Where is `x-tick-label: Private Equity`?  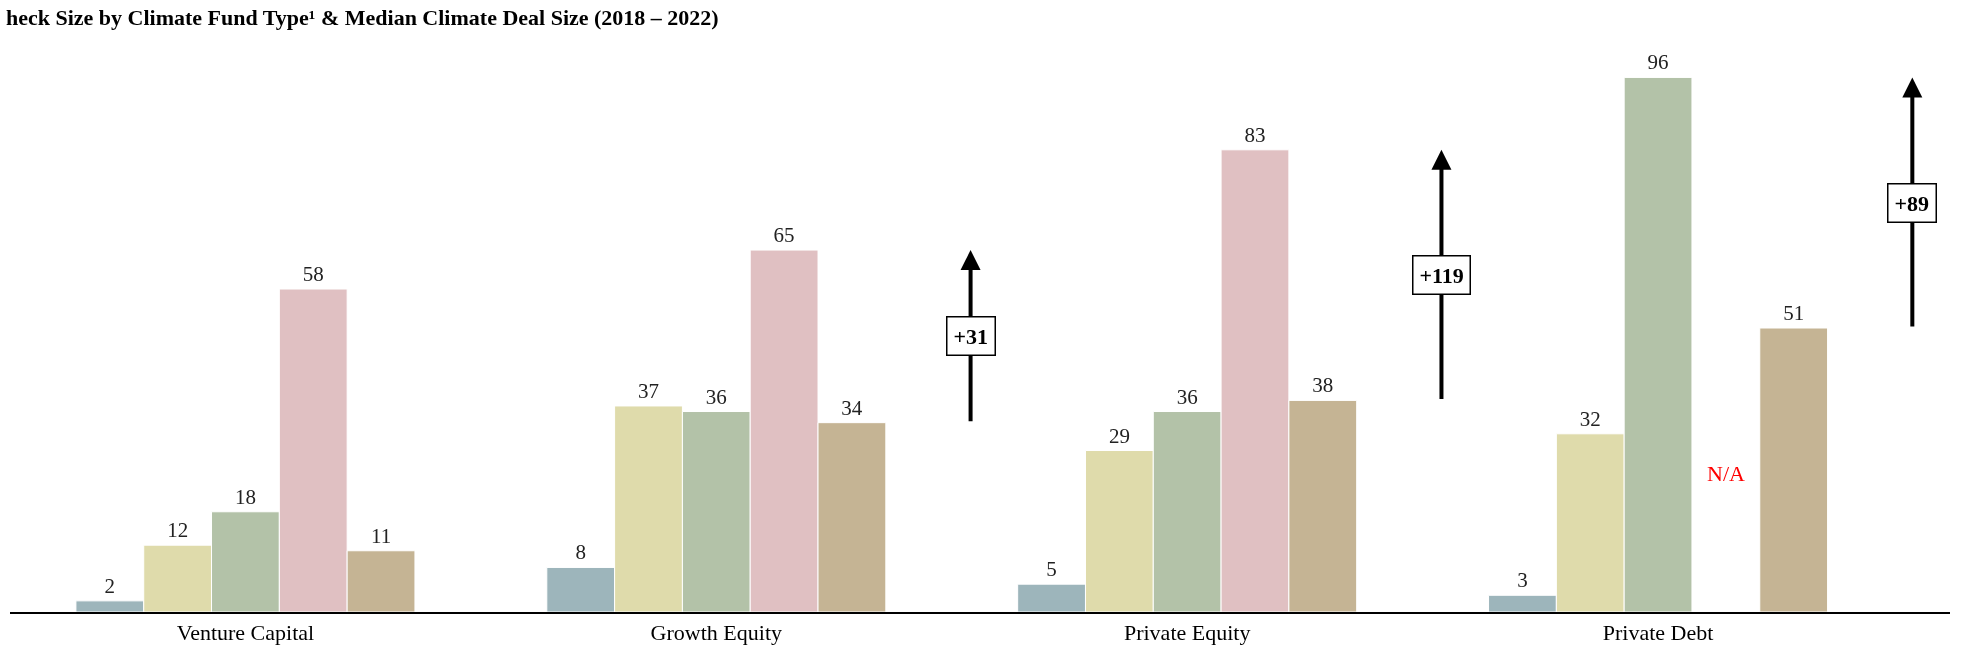
x-tick-label: Private Equity is located at coordinates (1187, 633).